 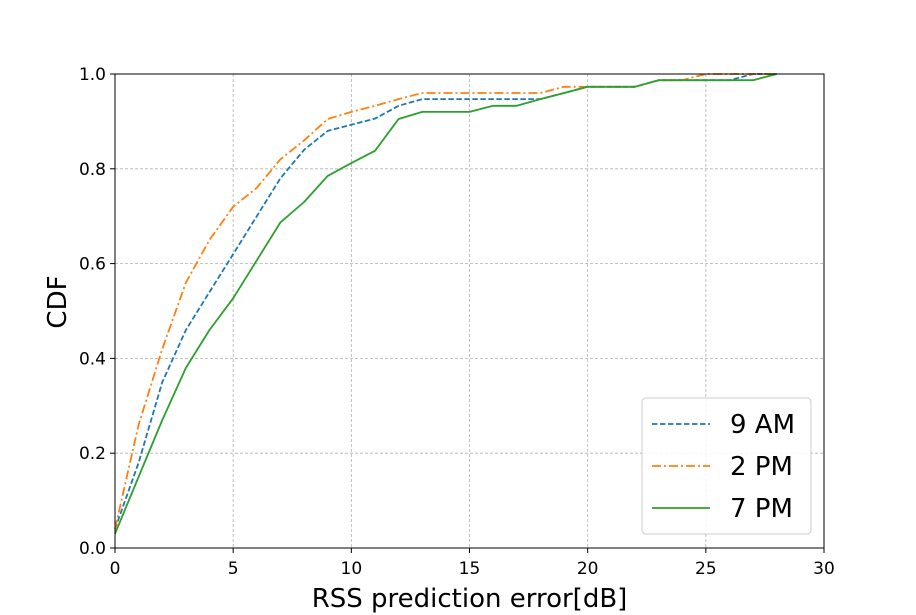 What do you see at coordinates (92, 359) in the screenshot?
I see `y-tick-label: 0.4` at bounding box center [92, 359].